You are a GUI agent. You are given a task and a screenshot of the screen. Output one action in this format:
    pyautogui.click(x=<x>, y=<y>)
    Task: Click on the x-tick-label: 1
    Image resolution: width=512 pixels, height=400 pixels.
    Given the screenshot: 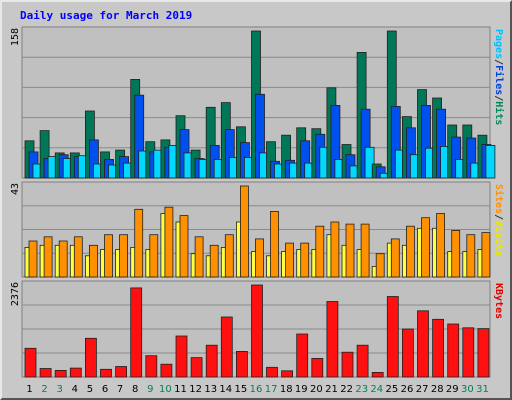 What is the action you would take?
    pyautogui.click(x=29, y=389)
    